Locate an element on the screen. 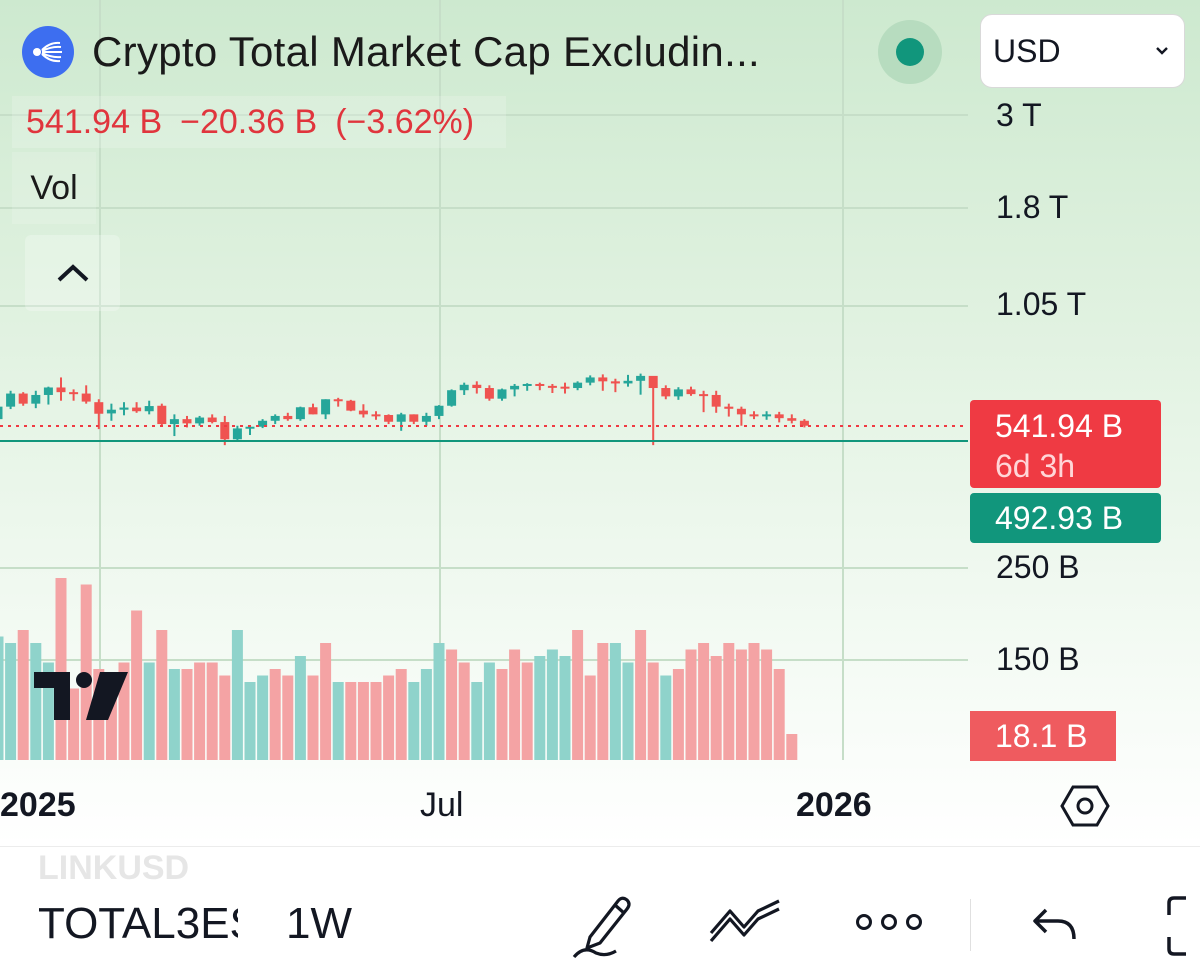 The height and width of the screenshot is (966, 1200). undo-icon is located at coordinates (1055, 925).